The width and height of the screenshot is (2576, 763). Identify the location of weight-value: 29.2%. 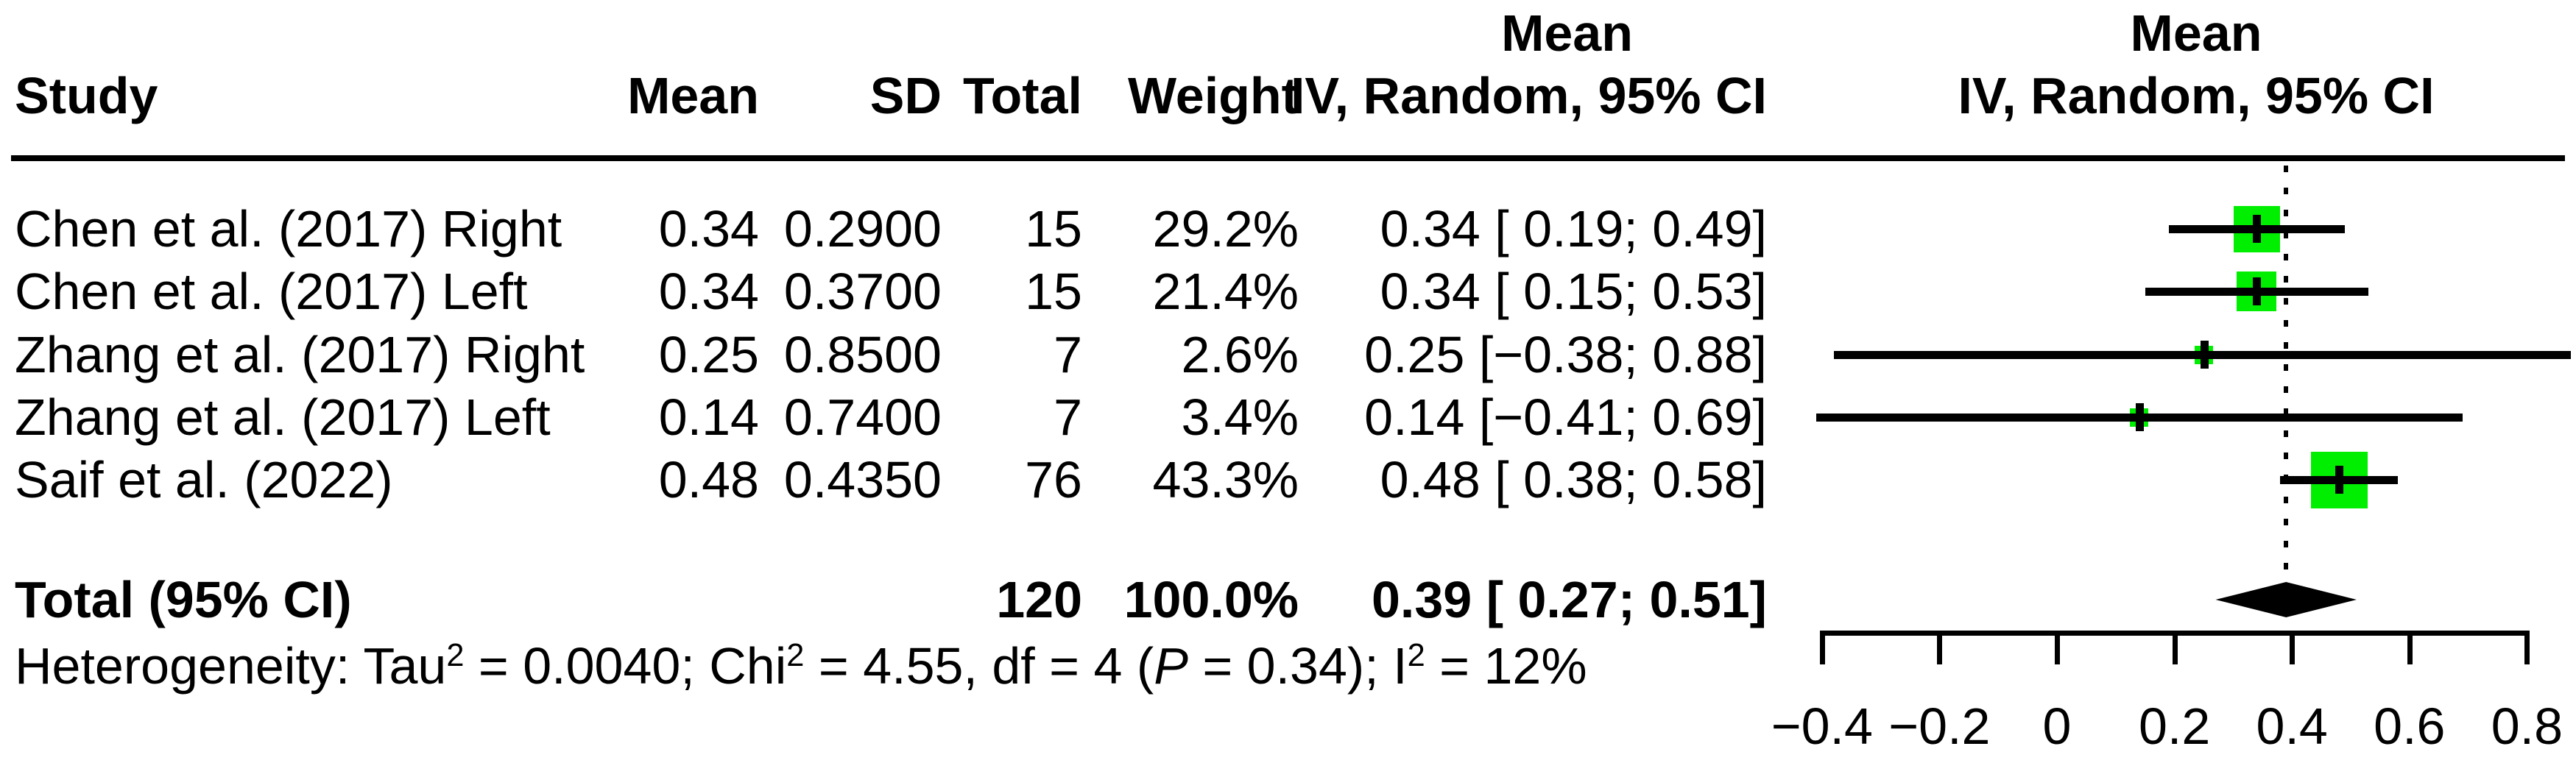
(1225, 229).